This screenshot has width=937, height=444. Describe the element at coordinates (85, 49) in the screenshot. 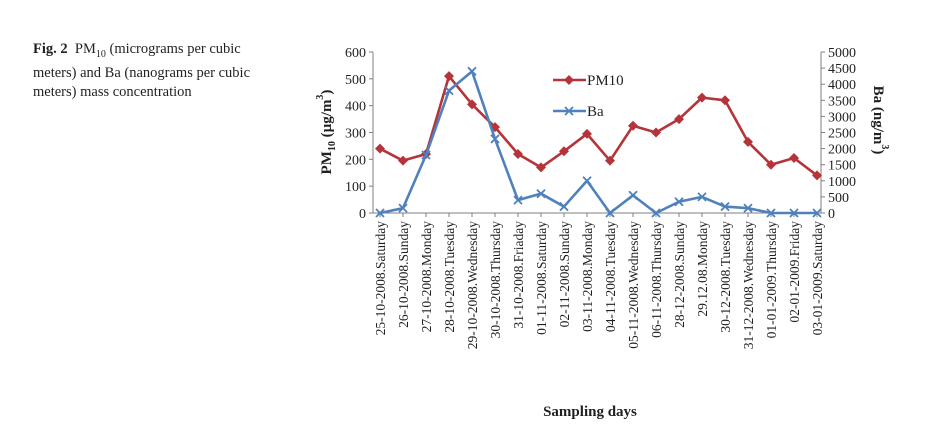

I see `caption-prefix: PM` at that location.